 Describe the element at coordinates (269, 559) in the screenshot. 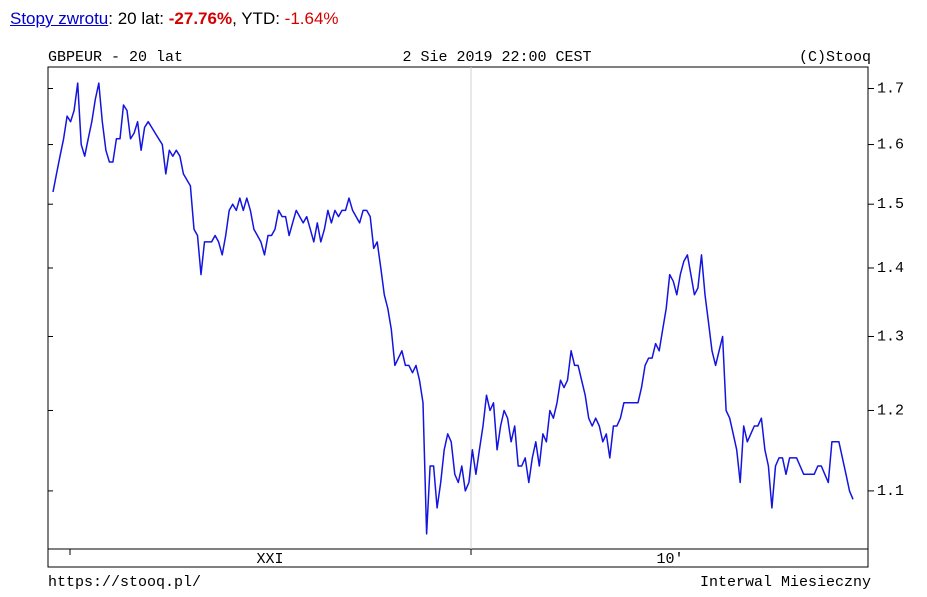

I see `x-axis-label: XXI` at that location.